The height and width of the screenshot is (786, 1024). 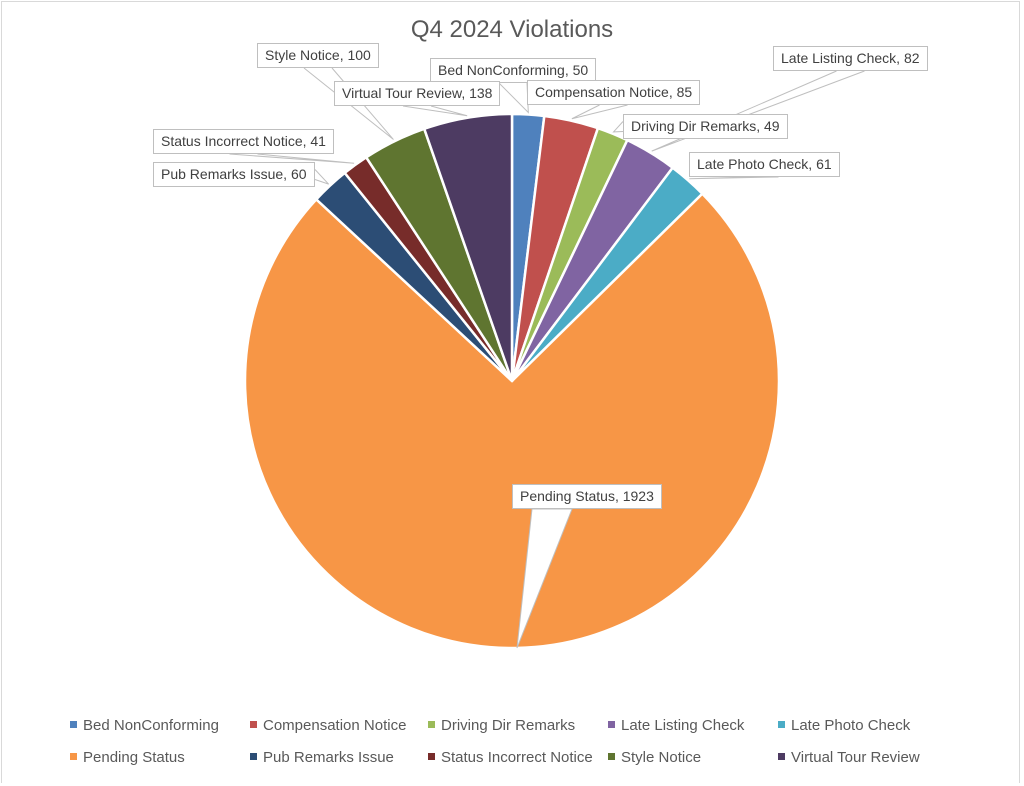 I want to click on leader-line-pending-status, so click(x=544, y=578).